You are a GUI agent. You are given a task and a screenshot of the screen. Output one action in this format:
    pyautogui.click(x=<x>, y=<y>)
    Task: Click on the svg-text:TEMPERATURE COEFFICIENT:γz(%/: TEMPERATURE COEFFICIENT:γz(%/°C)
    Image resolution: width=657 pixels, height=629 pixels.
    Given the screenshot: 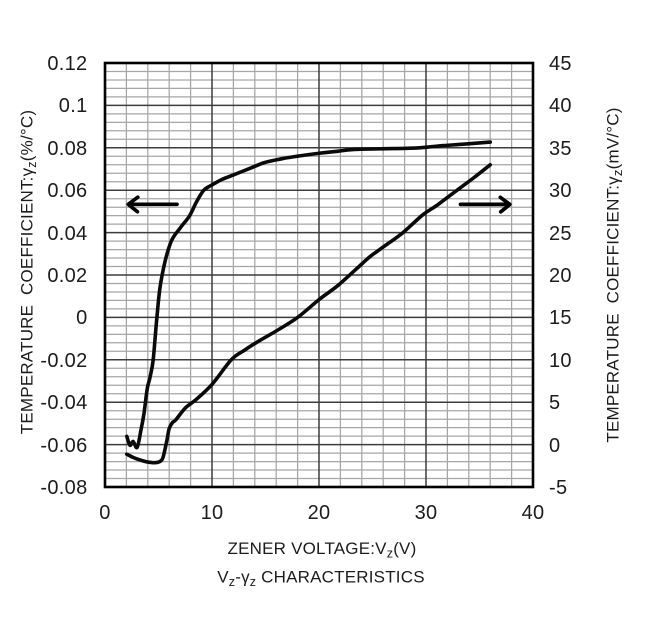 What is the action you would take?
    pyautogui.click(x=29, y=272)
    